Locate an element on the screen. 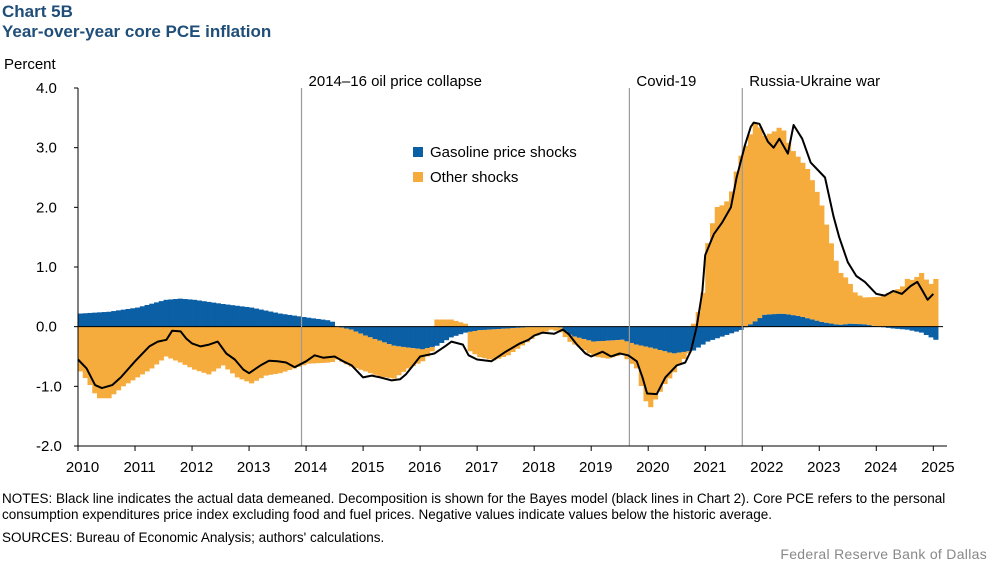 The image size is (997, 565). legend: Gasoline price shocks Other shocks is located at coordinates (495, 165).